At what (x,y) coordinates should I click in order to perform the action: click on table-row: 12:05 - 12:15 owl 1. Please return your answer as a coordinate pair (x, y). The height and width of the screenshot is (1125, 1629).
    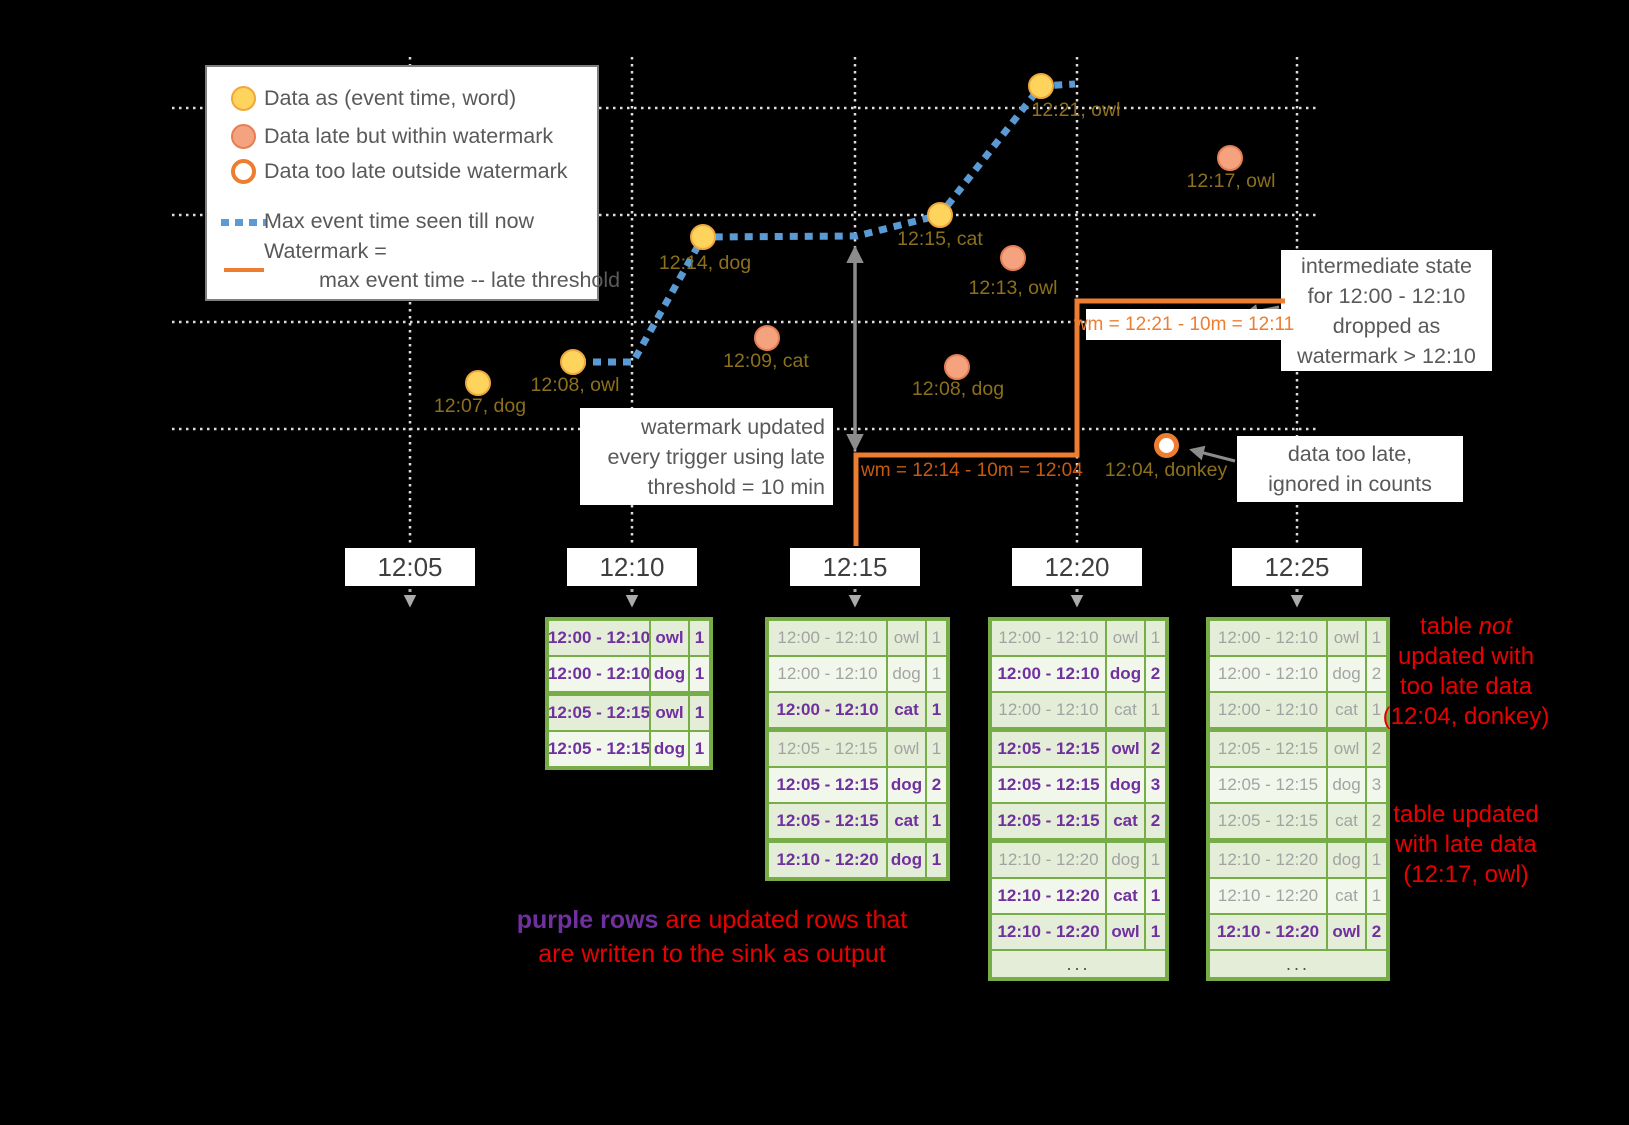
    Looking at the image, I should click on (857, 749).